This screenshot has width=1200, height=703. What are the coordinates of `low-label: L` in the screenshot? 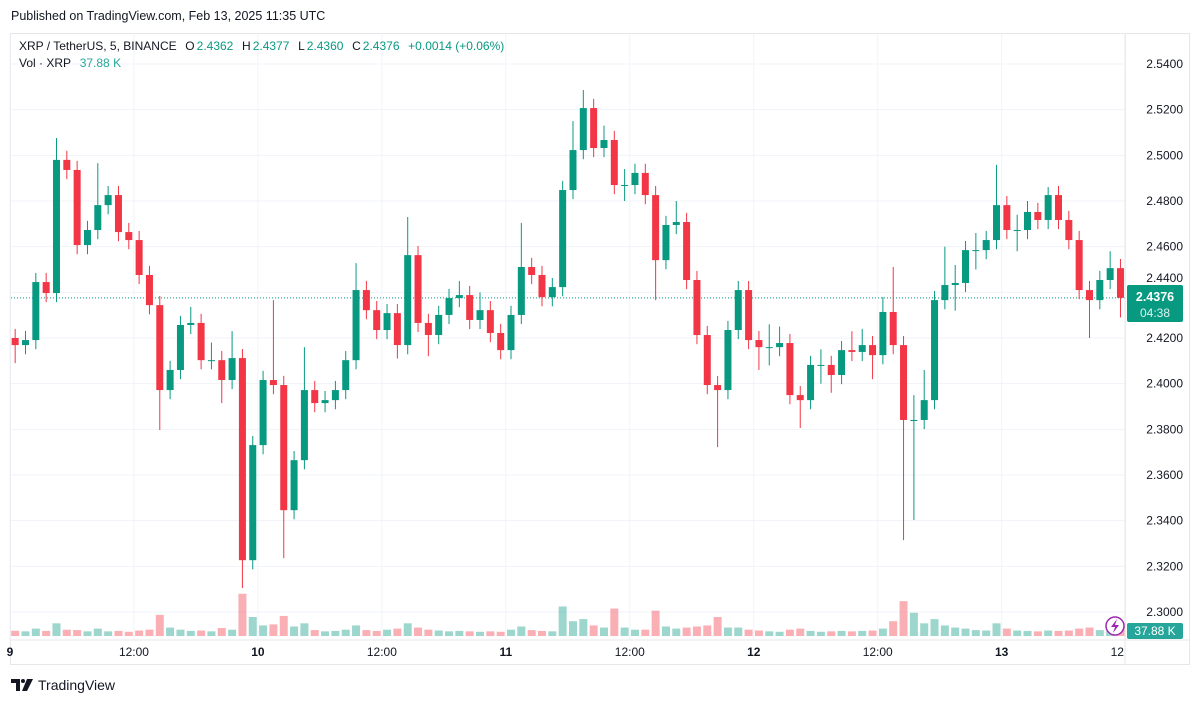 It's located at (301, 46).